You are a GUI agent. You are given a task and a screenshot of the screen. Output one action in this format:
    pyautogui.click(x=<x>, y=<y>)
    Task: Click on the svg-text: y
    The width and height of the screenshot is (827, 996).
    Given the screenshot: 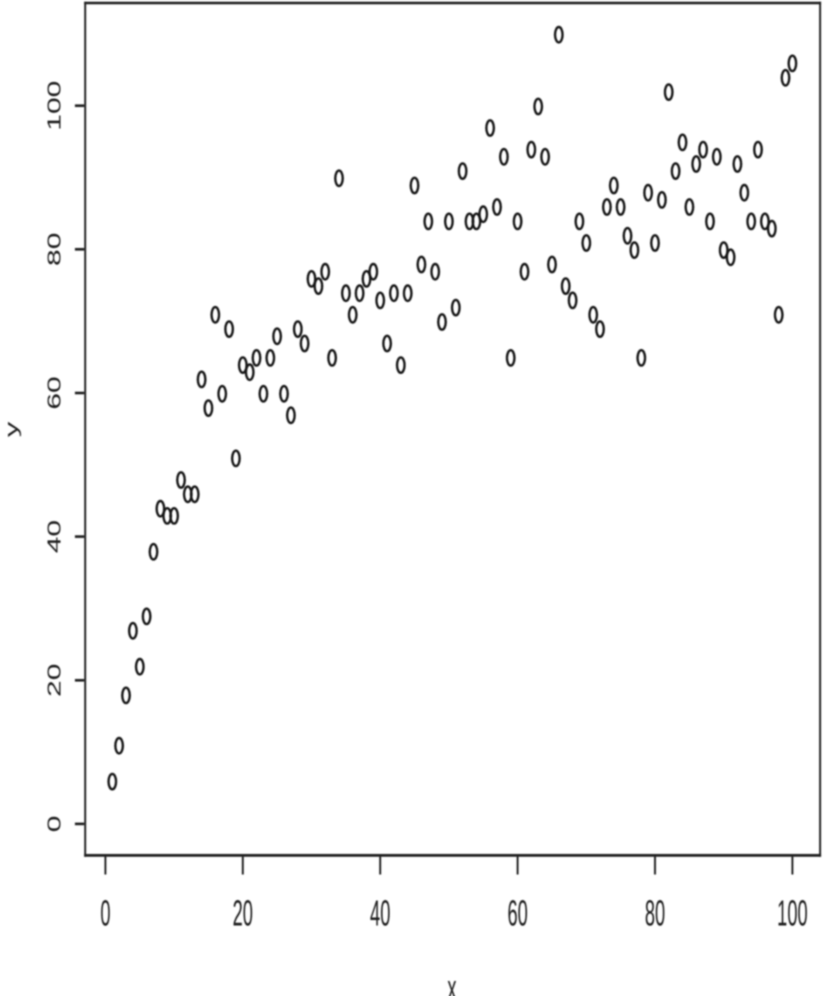 What is the action you would take?
    pyautogui.click(x=12, y=429)
    